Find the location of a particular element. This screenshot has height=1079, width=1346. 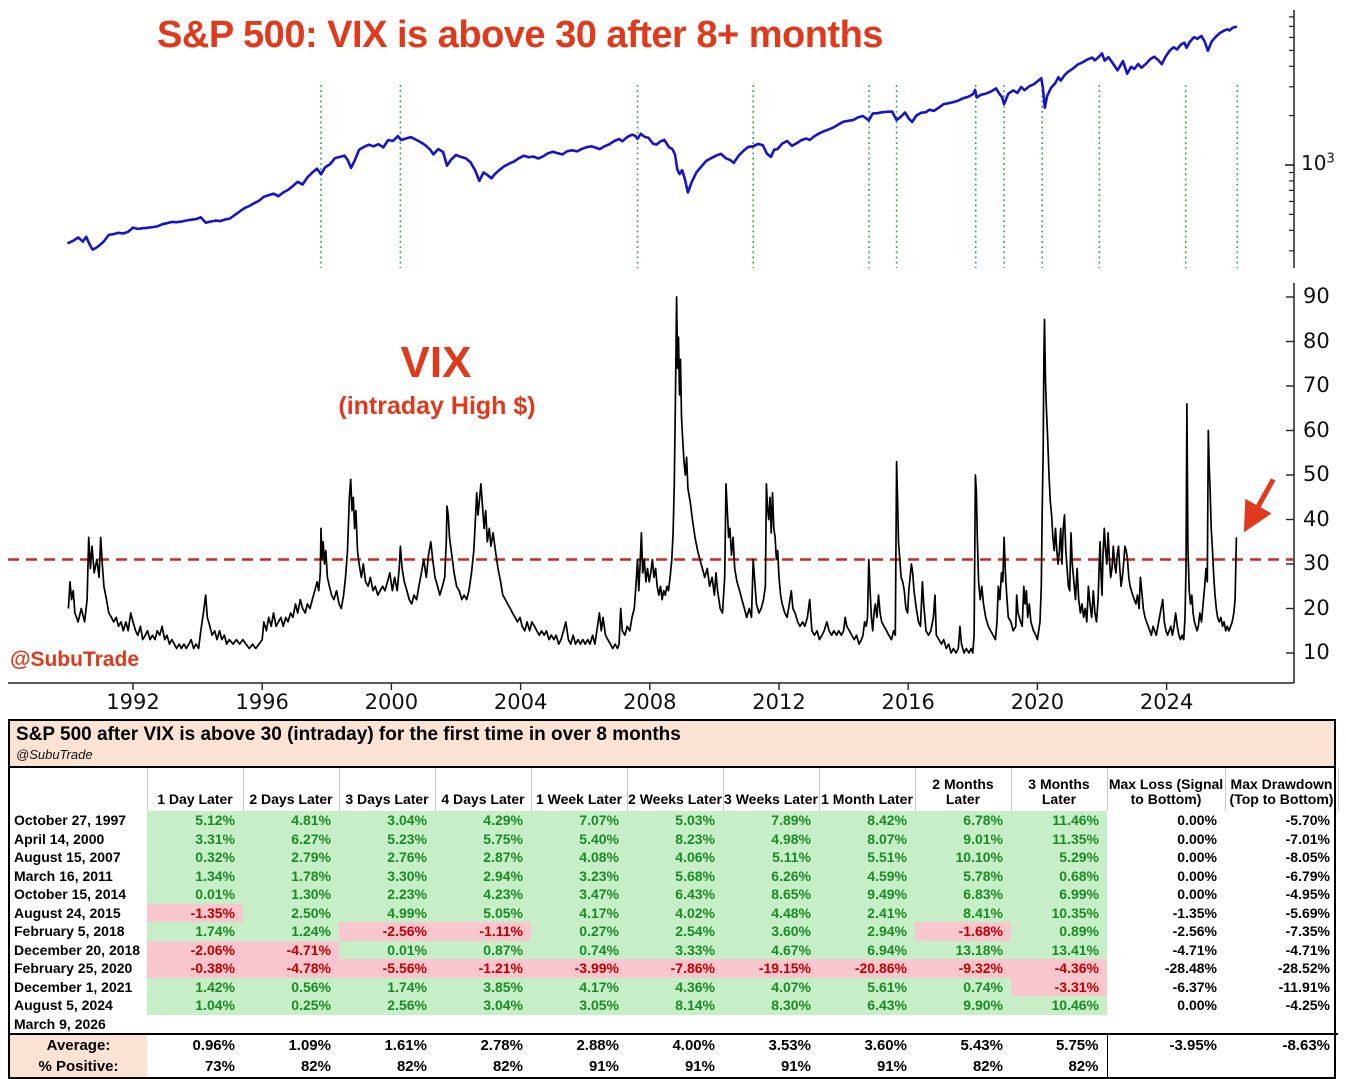

column-header: Max Loss (Signal to Bottom) is located at coordinates (1166, 789).